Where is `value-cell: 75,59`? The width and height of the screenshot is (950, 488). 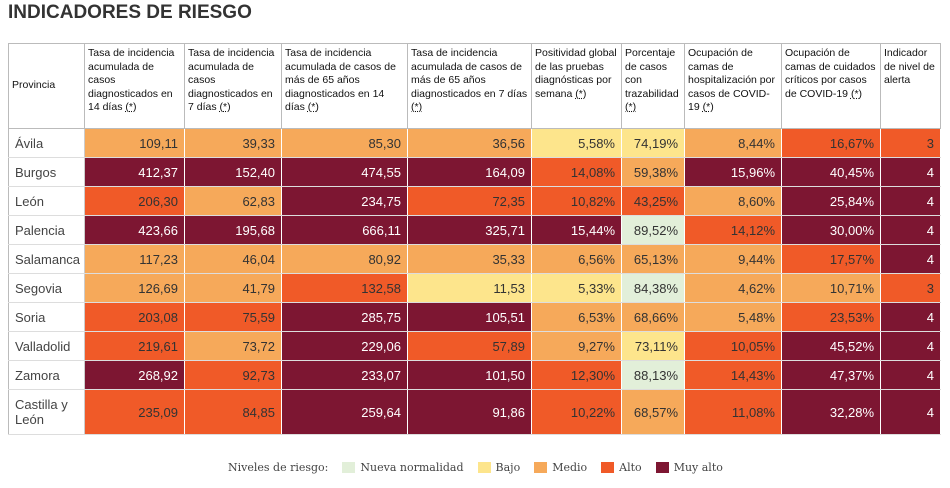
value-cell: 75,59 is located at coordinates (233, 317).